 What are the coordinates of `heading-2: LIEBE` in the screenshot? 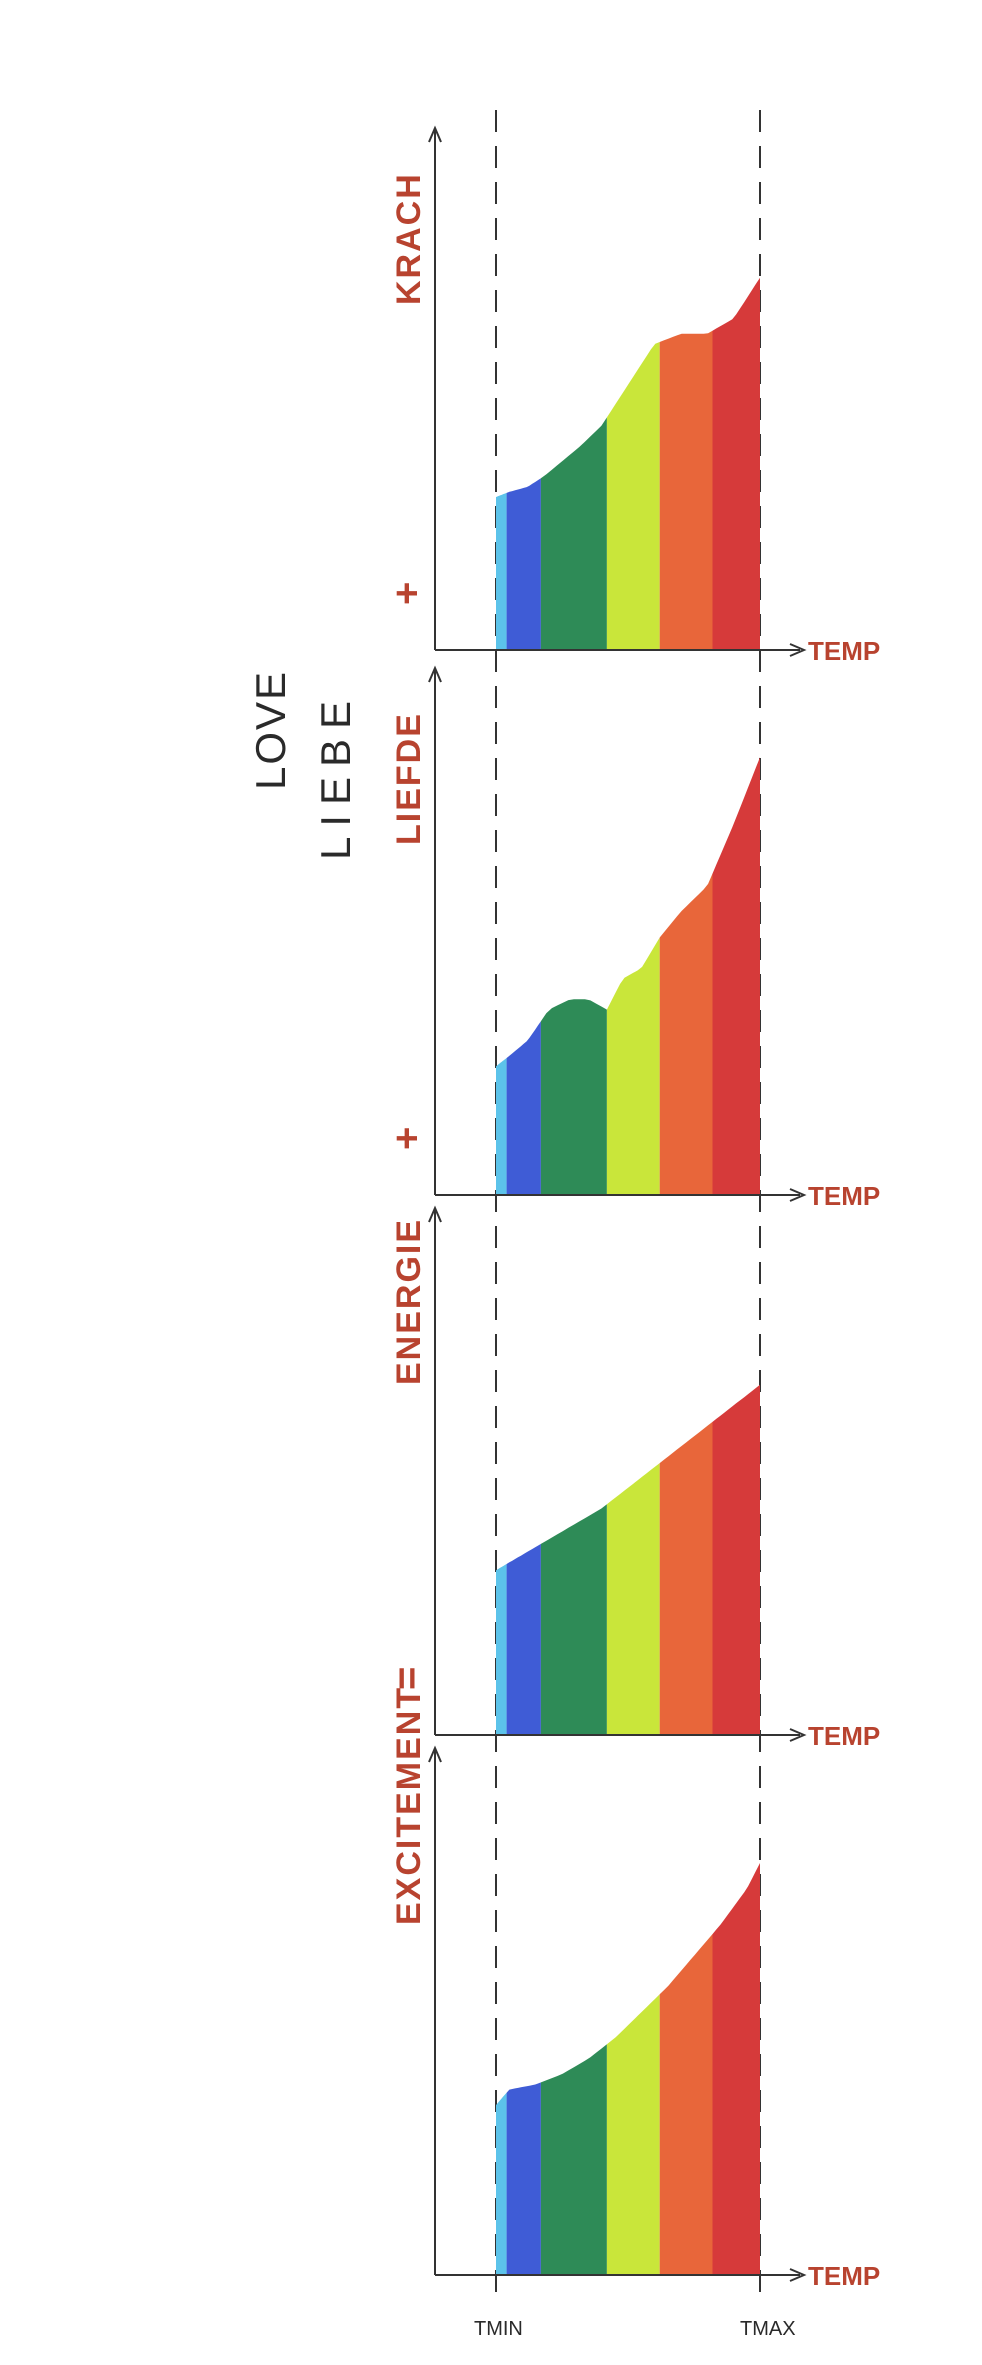 It's located at (335, 775).